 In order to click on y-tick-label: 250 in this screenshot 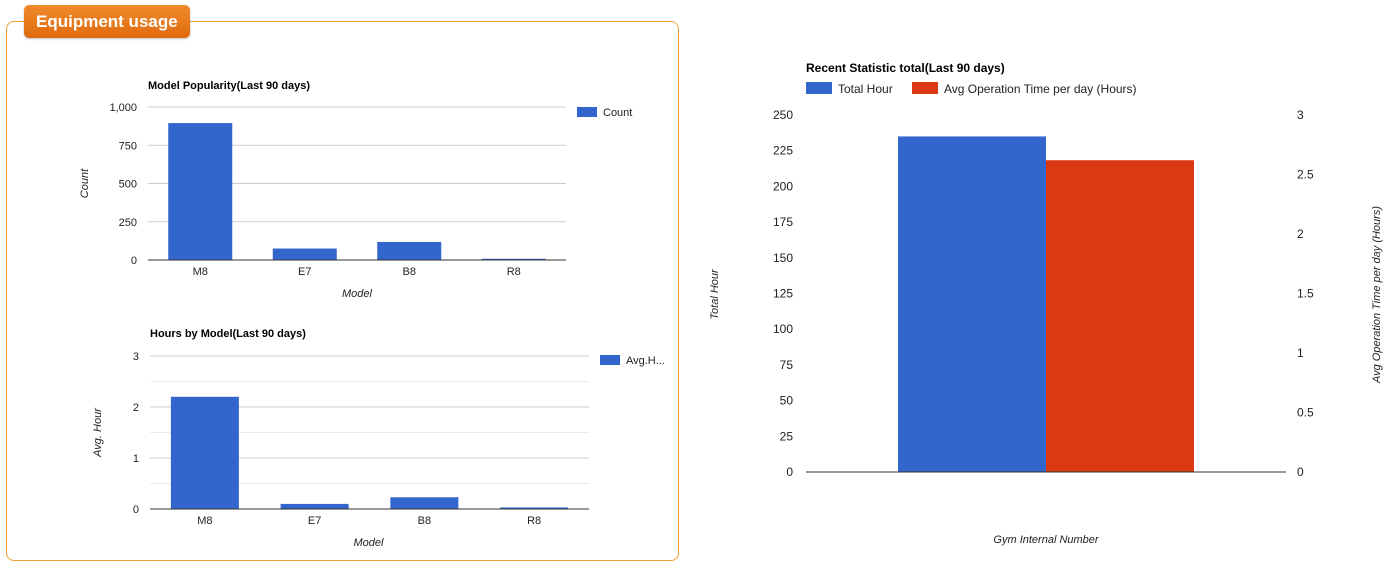, I will do `click(128, 223)`.